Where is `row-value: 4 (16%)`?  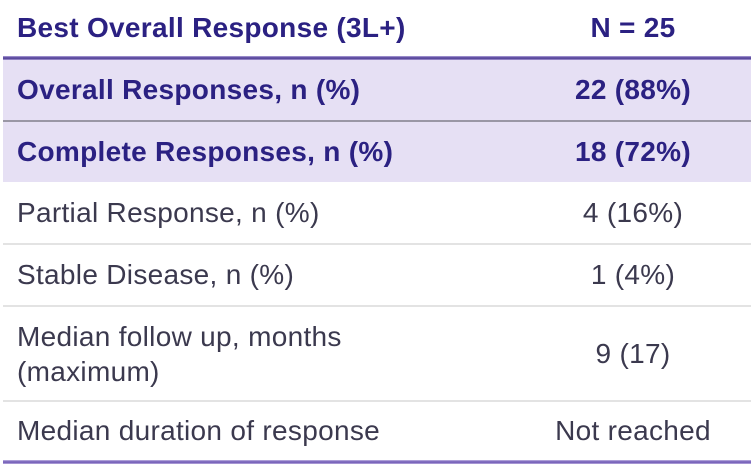
row-value: 4 (16%) is located at coordinates (633, 212).